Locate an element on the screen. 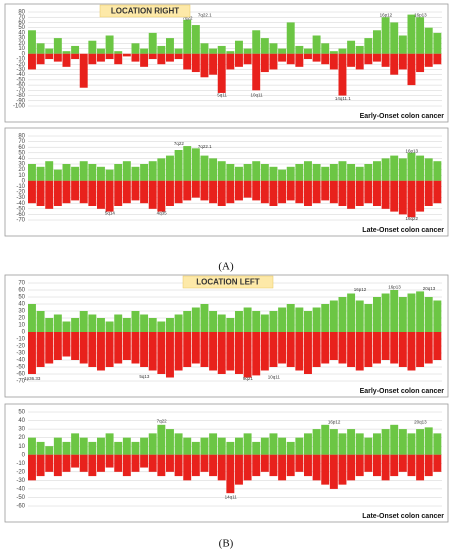 Image resolution: width=453 pixels, height=550 pixels. y-tick-label: -40 is located at coordinates (20, 361).